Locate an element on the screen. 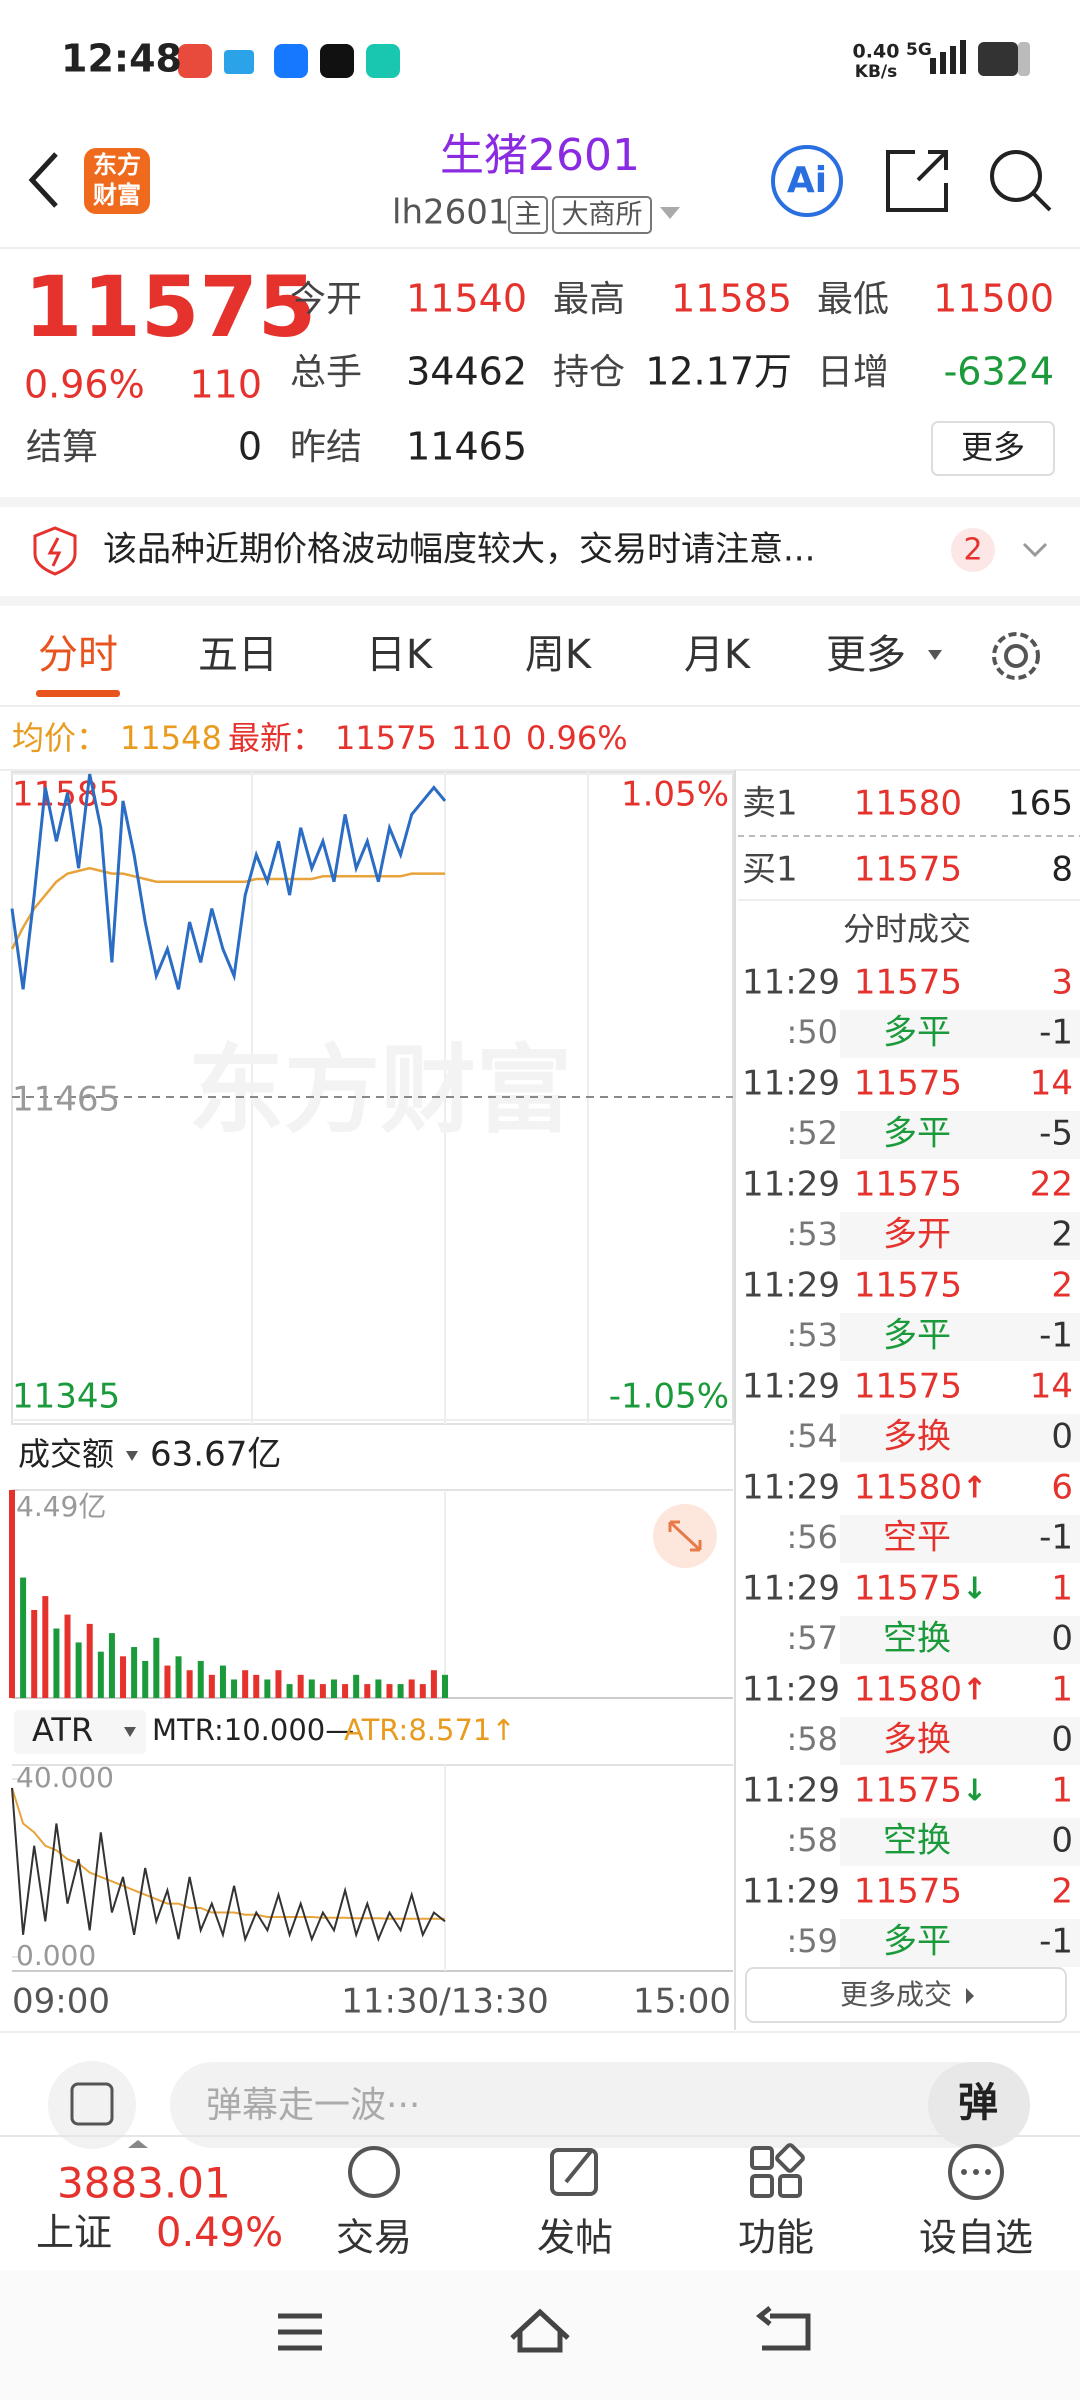 This screenshot has height=2400, width=1080. book-price: 11580 is located at coordinates (908, 804).